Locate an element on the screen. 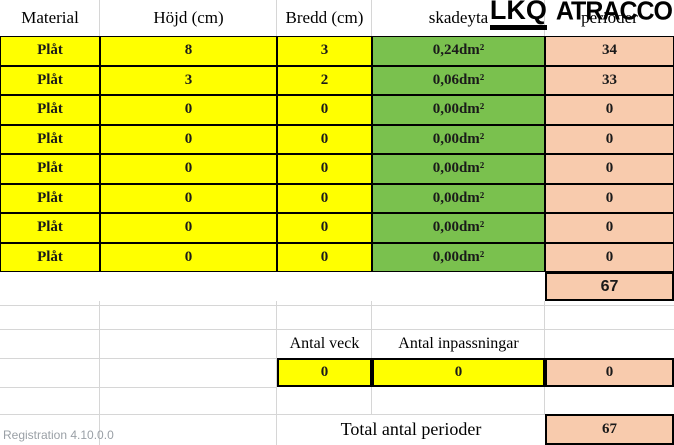 The width and height of the screenshot is (674, 445). column-header-hojd: Höjd (cm) is located at coordinates (188, 17).